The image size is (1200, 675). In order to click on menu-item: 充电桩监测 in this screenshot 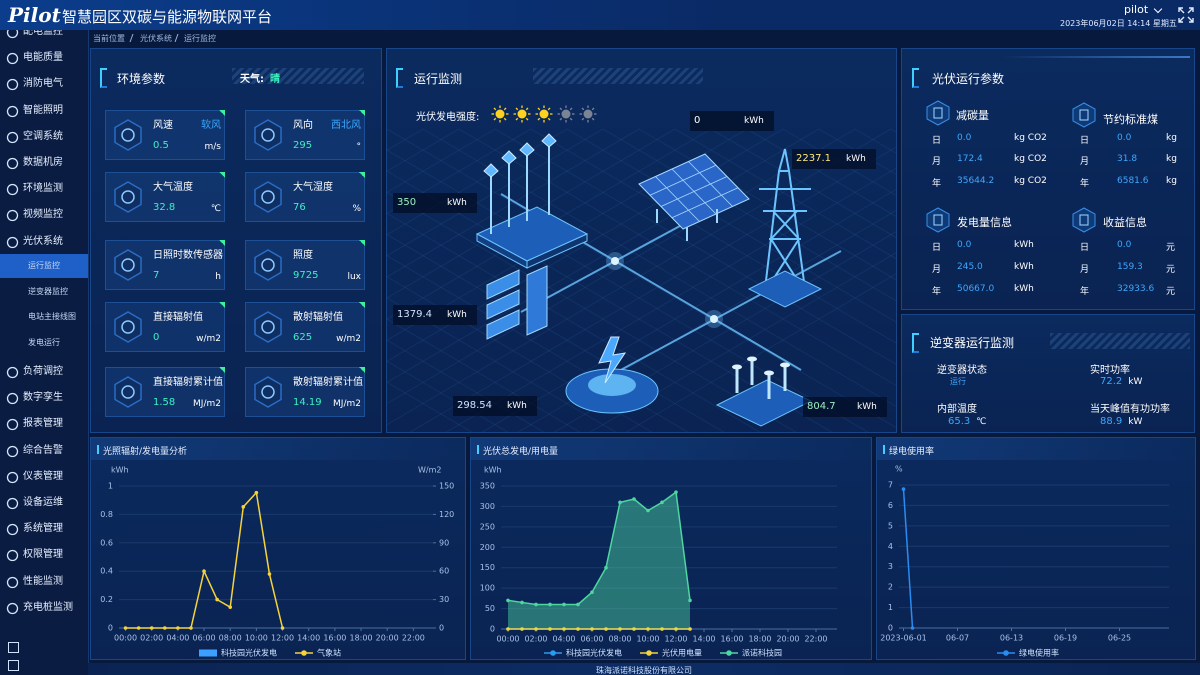, I will do `click(48, 607)`.